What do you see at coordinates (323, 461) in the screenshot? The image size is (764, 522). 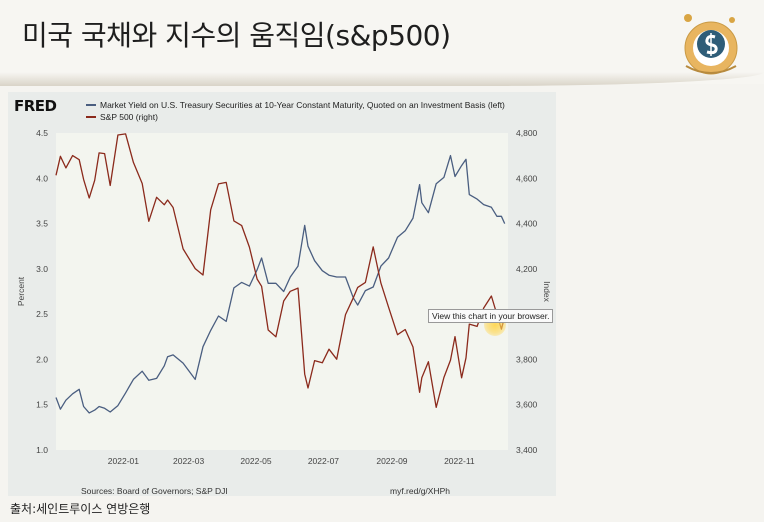 I see `x-tick-label: 2022-07` at bounding box center [323, 461].